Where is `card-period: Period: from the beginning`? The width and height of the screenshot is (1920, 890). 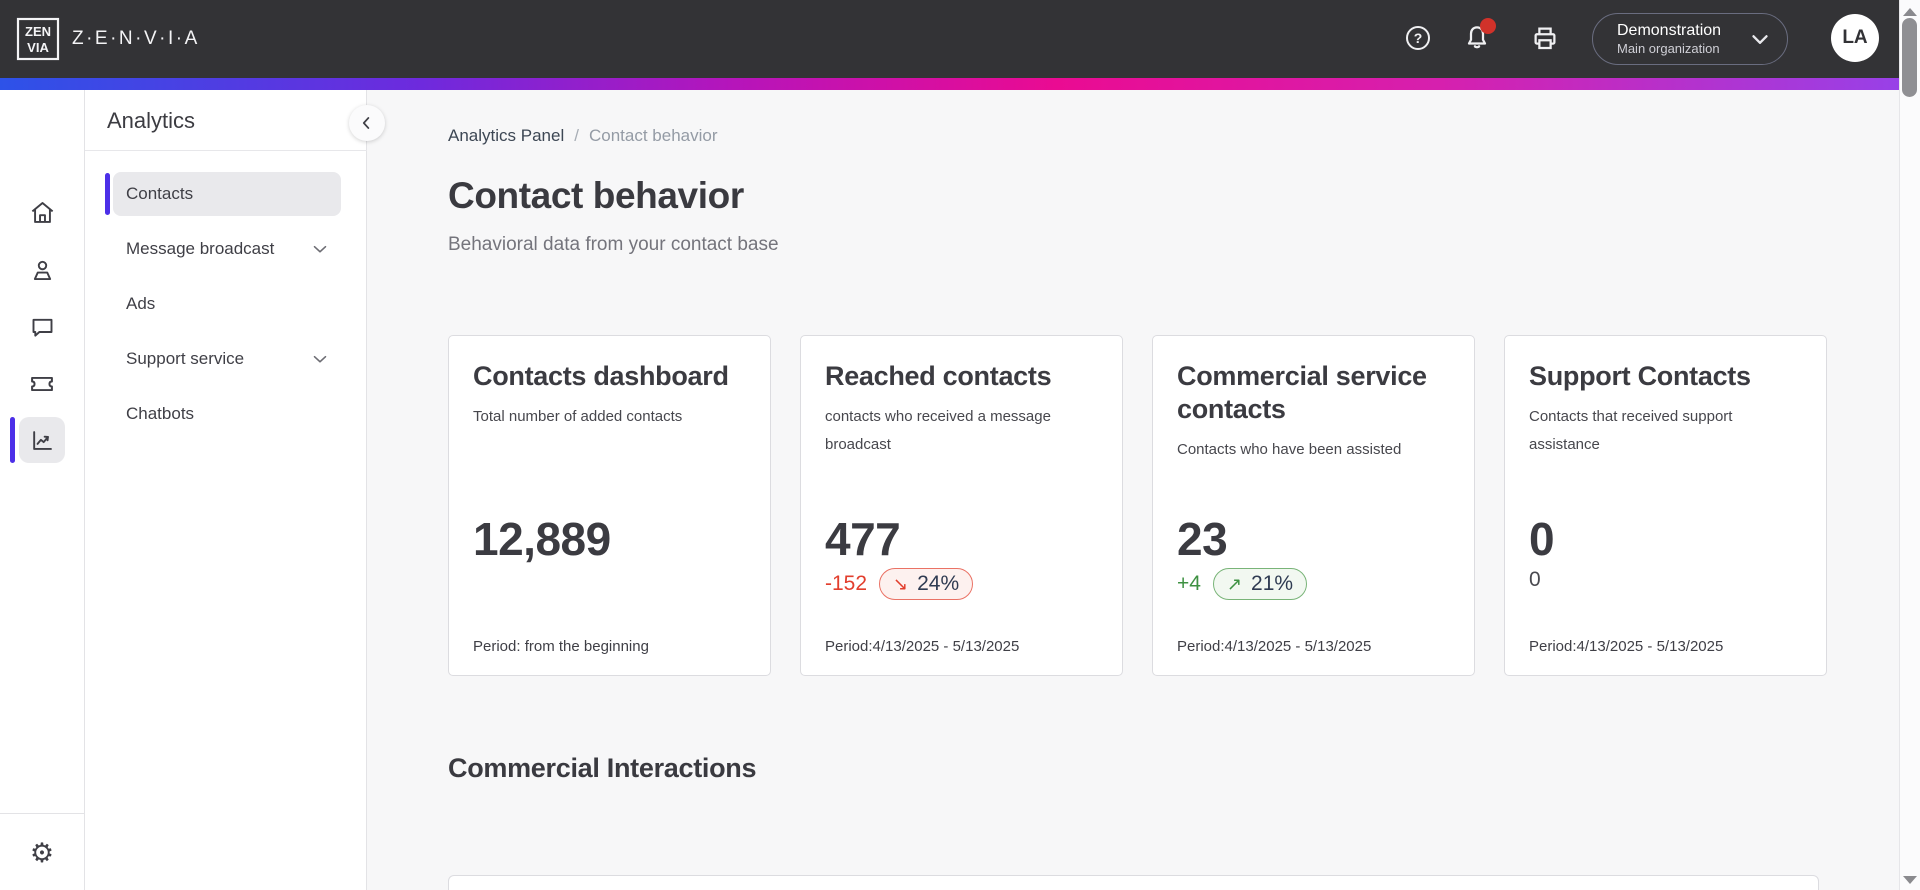 card-period: Period: from the beginning is located at coordinates (561, 646).